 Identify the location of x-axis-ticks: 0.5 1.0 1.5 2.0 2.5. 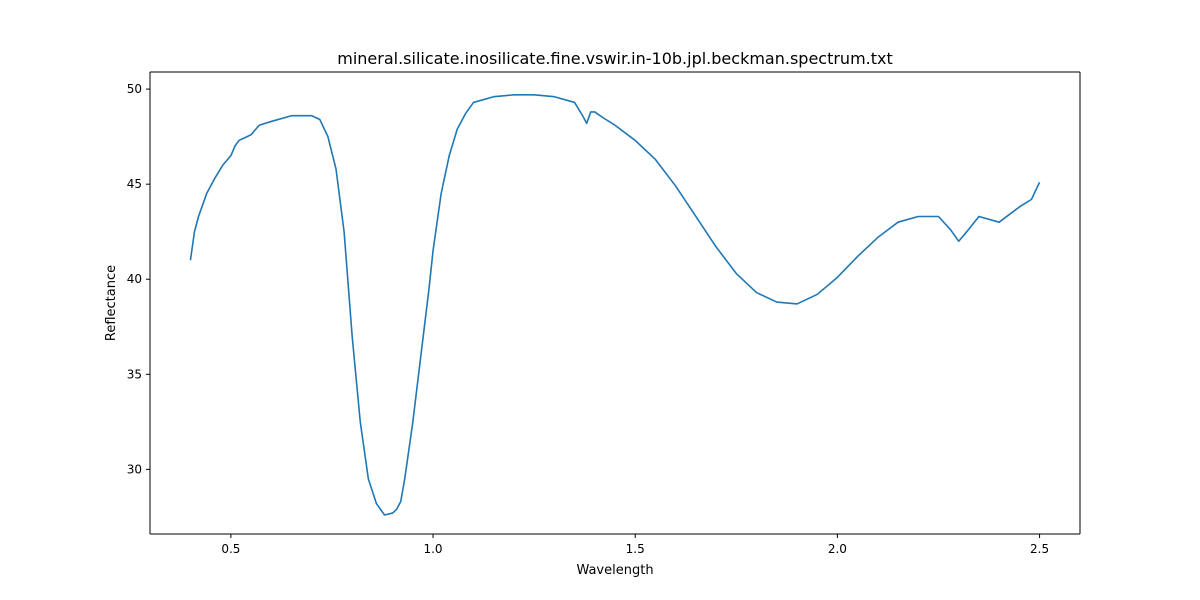
(635, 545).